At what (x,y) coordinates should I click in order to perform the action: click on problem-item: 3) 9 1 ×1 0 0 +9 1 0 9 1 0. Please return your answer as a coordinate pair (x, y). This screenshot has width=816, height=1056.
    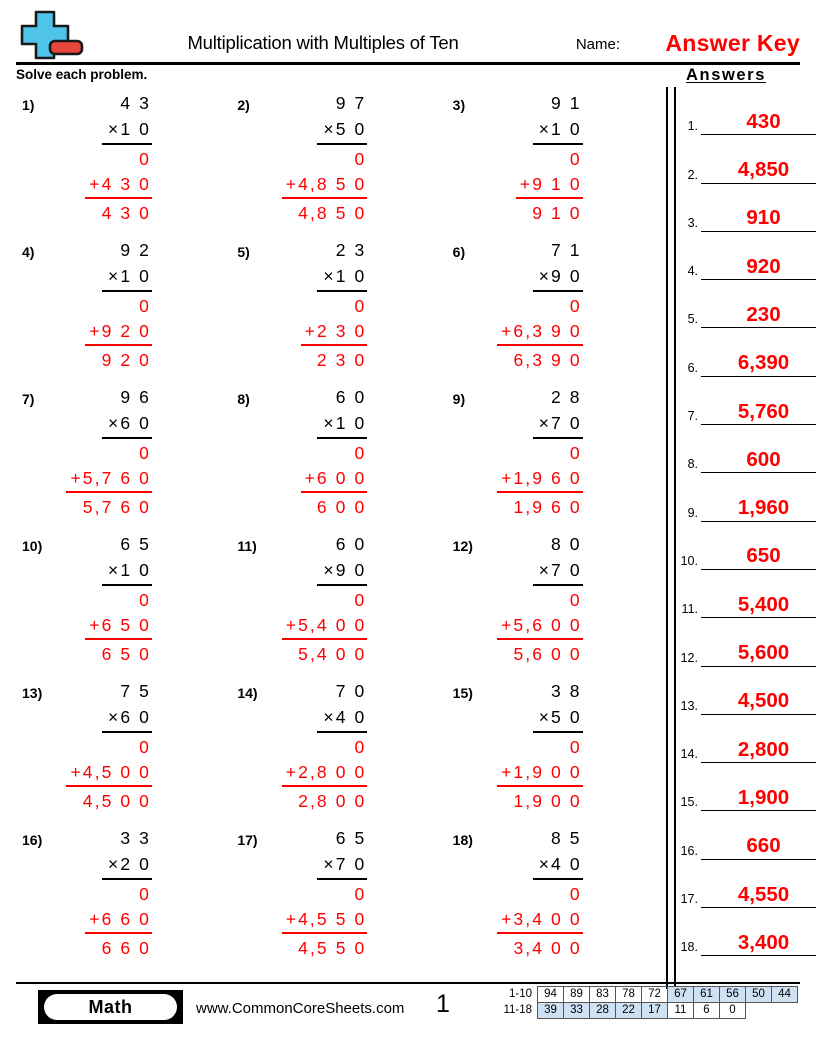
    Looking at the image, I should click on (554, 160).